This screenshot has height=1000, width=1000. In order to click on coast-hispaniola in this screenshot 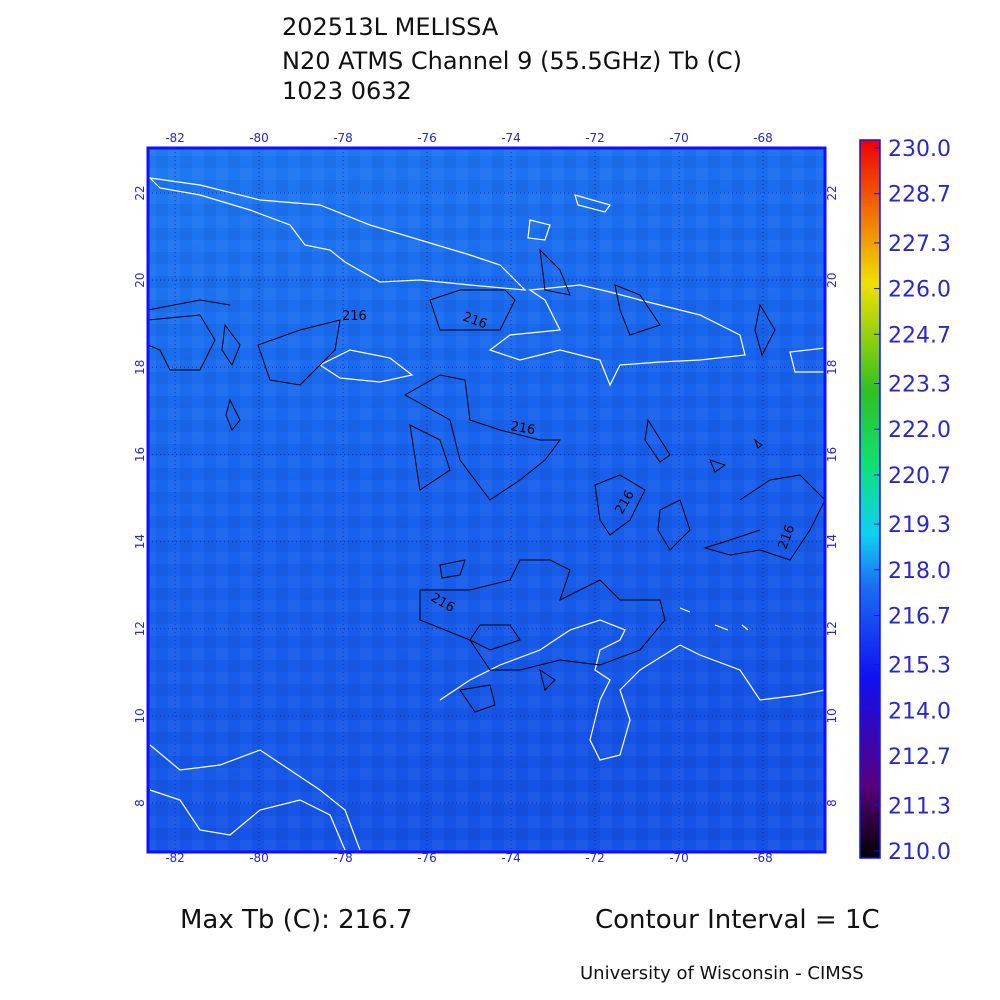, I will do `click(617, 335)`.